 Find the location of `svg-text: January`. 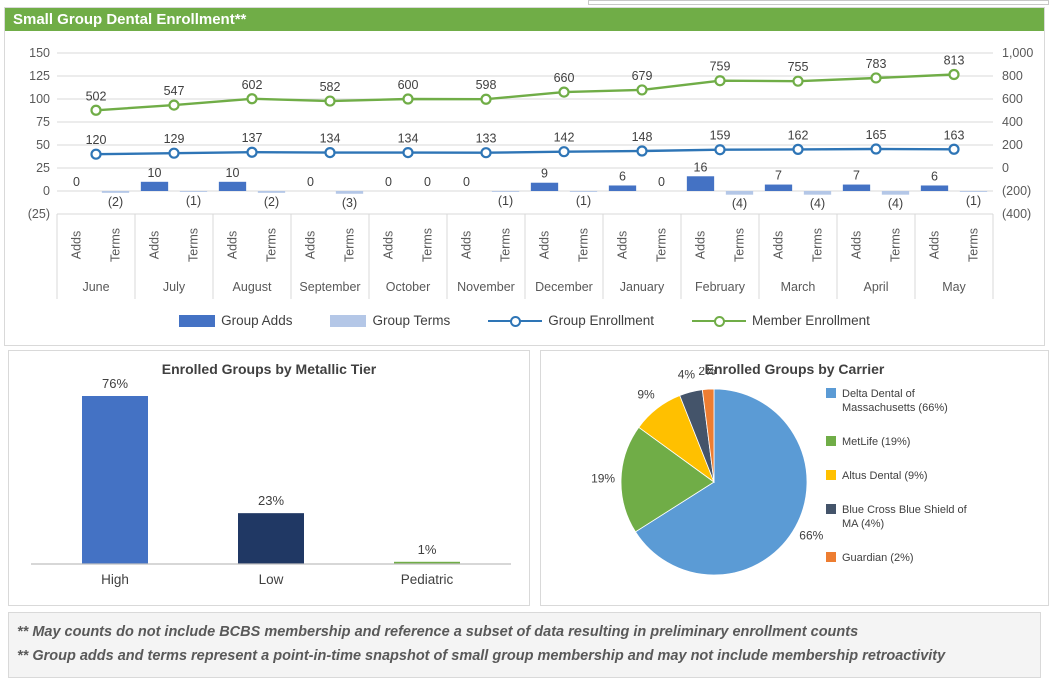

svg-text: January is located at coordinates (642, 287).